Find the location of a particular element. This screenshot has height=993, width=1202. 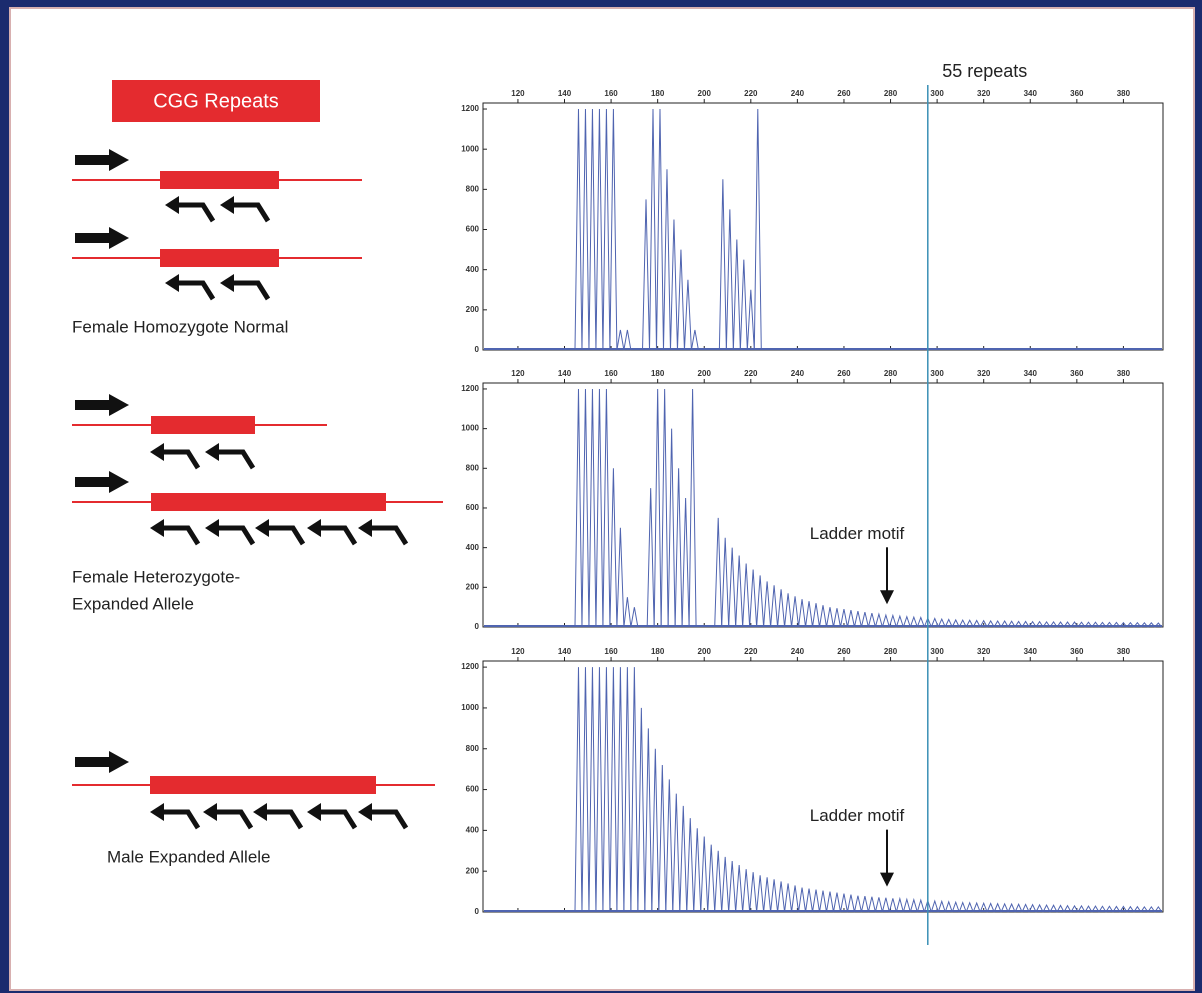

x-tick-label: 240 is located at coordinates (798, 93).